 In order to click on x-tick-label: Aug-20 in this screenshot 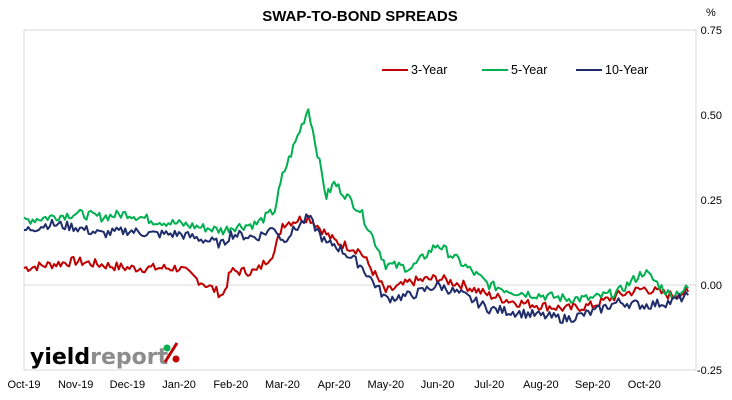, I will do `click(540, 385)`.